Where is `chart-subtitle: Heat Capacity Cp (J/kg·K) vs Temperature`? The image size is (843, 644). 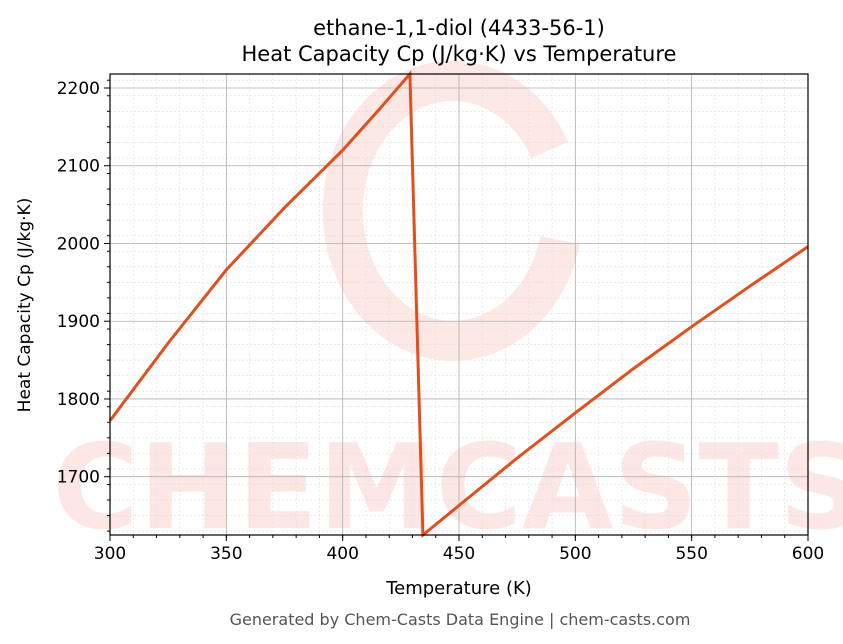
chart-subtitle: Heat Capacity Cp (J/kg·K) vs Temperature is located at coordinates (459, 54).